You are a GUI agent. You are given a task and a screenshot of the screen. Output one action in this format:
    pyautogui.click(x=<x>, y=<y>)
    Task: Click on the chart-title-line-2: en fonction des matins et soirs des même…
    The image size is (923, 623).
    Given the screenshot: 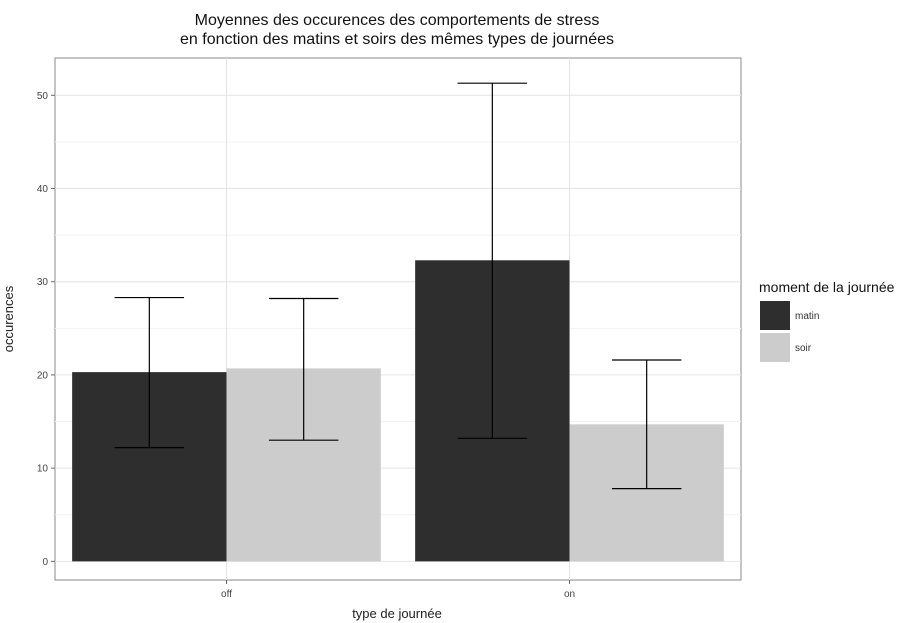 What is the action you would take?
    pyautogui.click(x=397, y=39)
    